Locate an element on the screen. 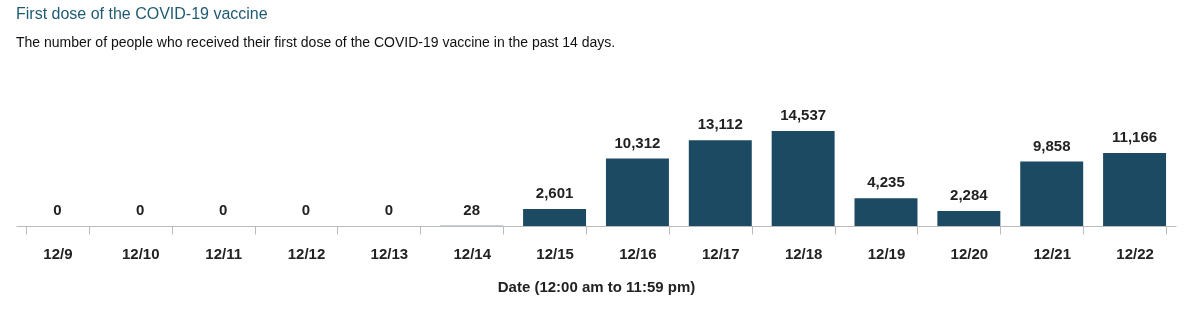 This screenshot has width=1200, height=322. chart-subtitle: The number of people who received their first dose of the COVID-19 vaccine in the past 14 days. is located at coordinates (316, 42).